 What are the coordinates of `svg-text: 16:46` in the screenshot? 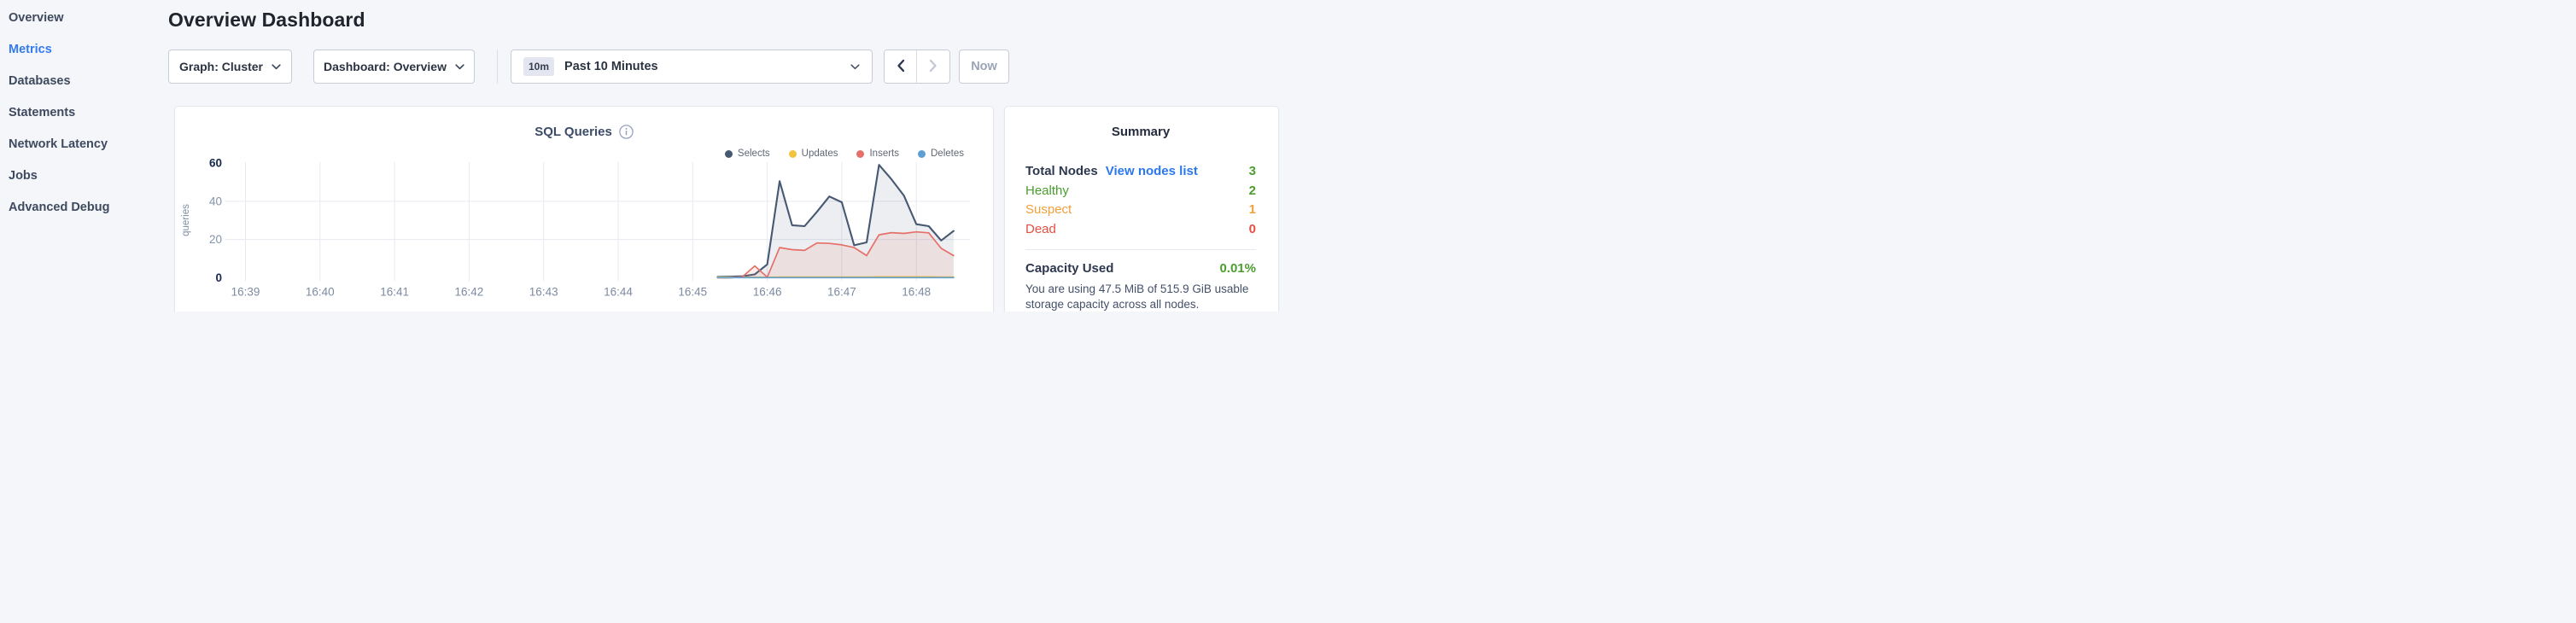 It's located at (767, 292).